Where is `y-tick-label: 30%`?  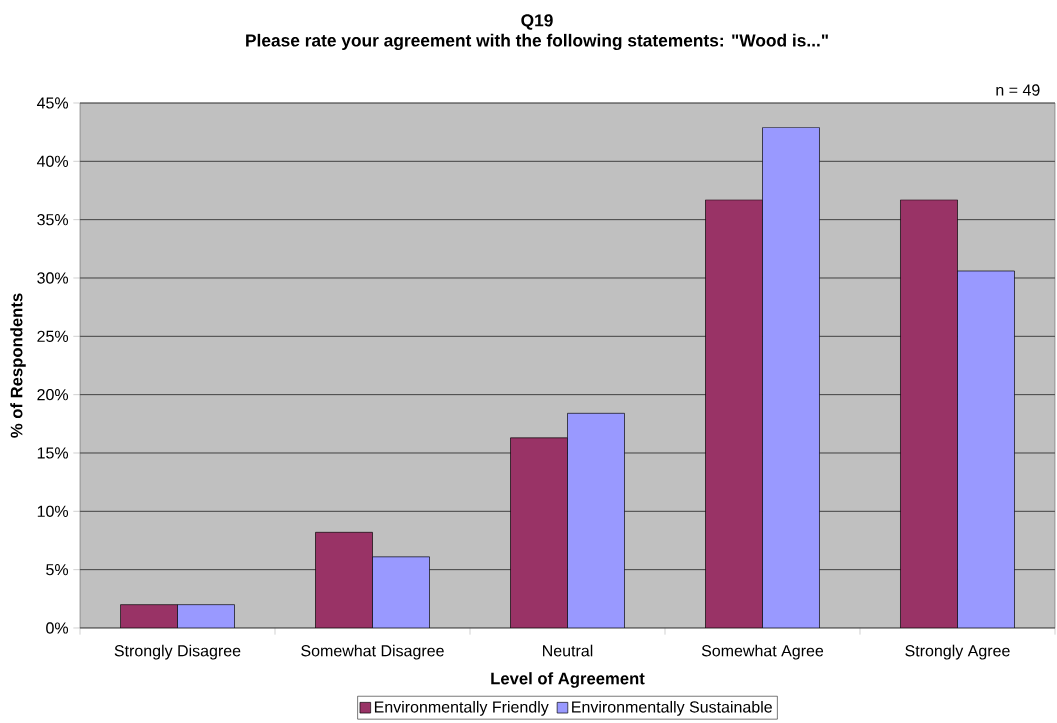 y-tick-label: 30% is located at coordinates (53, 278).